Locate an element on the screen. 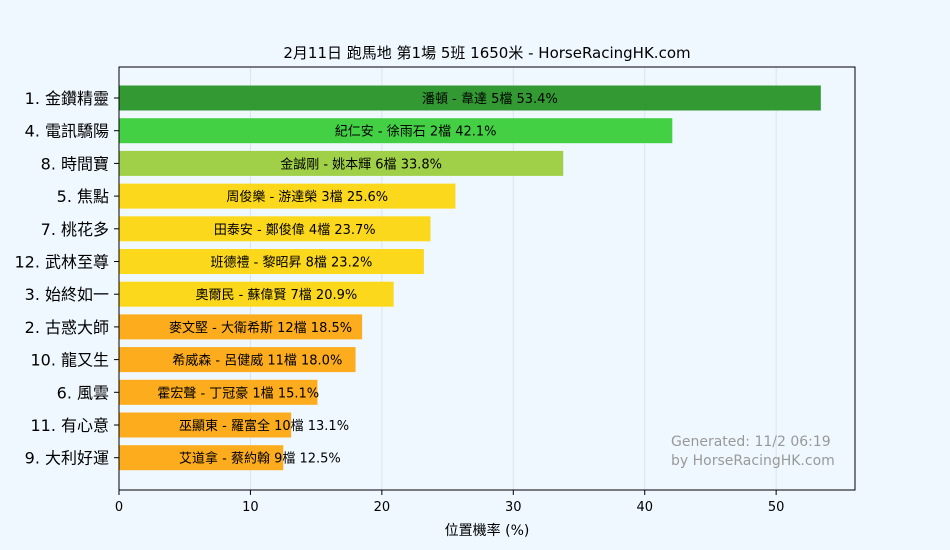 The width and height of the screenshot is (950, 550). bar-data-label: 麥文堅 - 大衛希斯 12檔 18.5% is located at coordinates (260, 328).